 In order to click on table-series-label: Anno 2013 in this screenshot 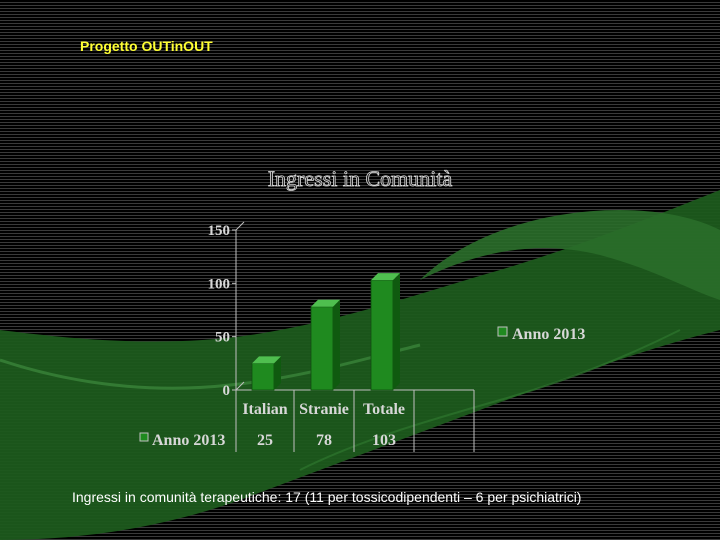, I will do `click(188, 440)`.